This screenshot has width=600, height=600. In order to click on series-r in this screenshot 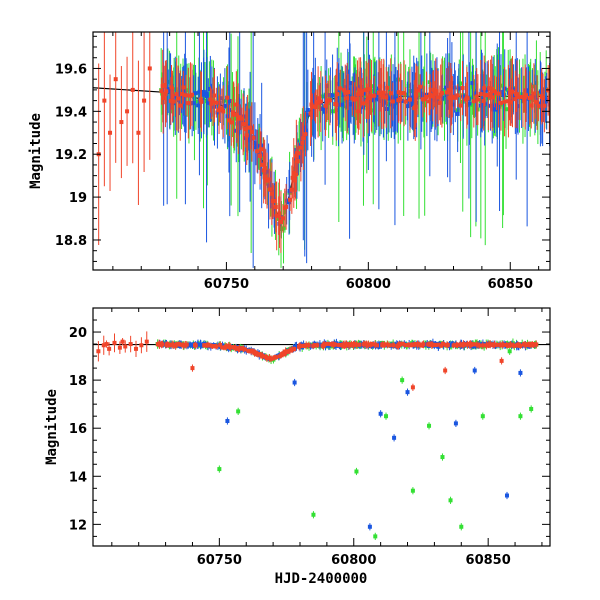, I will do `click(317, 361)`.